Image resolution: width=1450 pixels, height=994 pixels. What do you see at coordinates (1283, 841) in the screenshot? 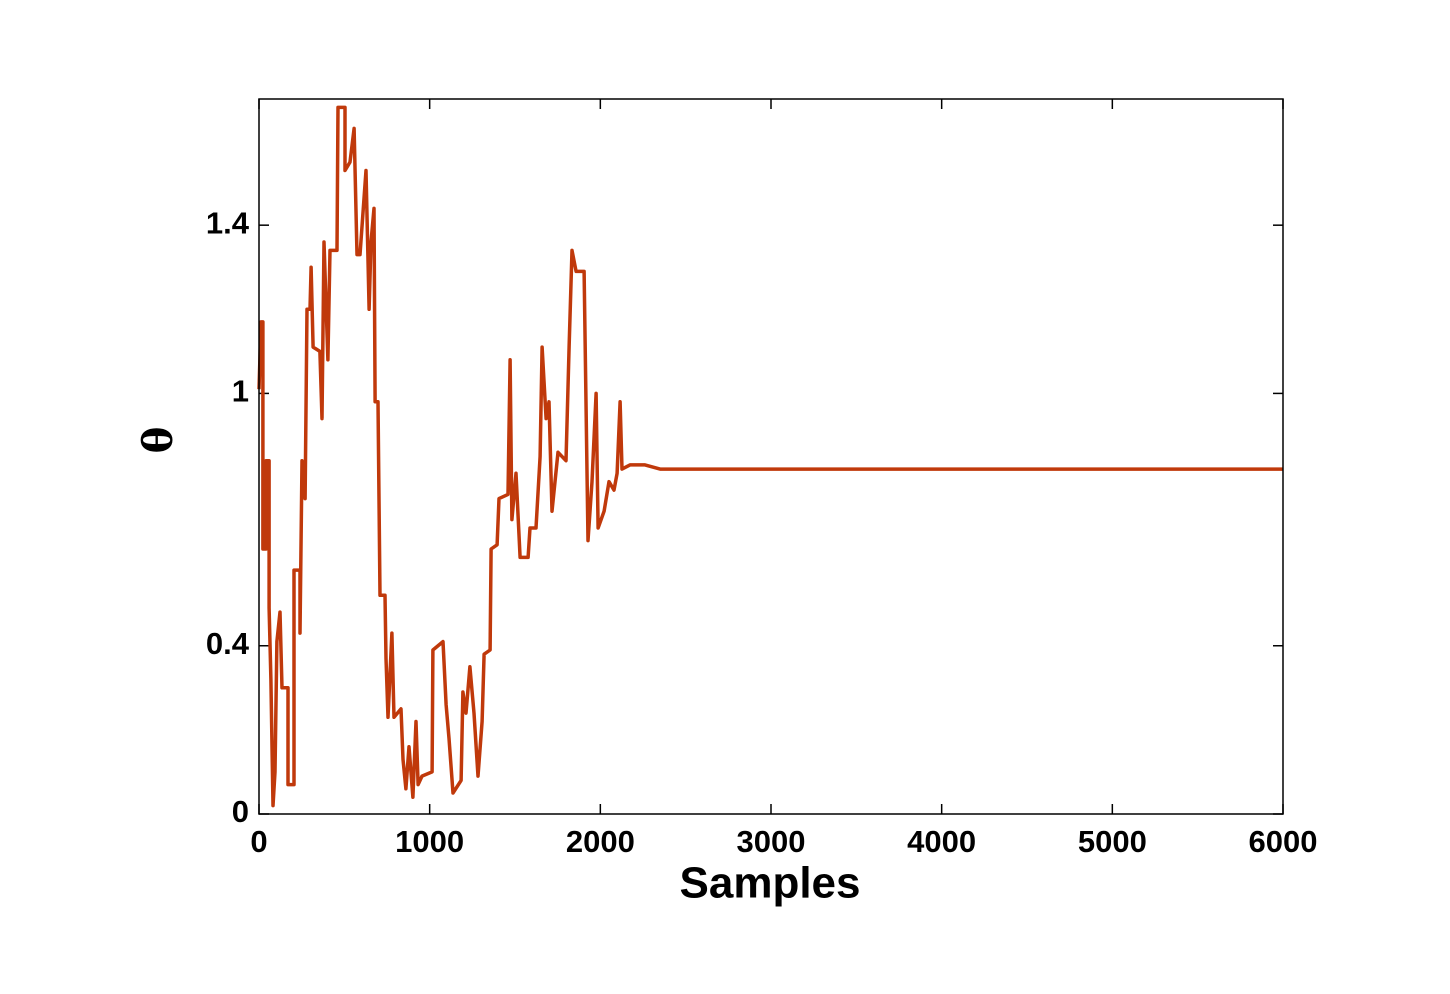
I see `x-tick-label: 6000` at bounding box center [1283, 841].